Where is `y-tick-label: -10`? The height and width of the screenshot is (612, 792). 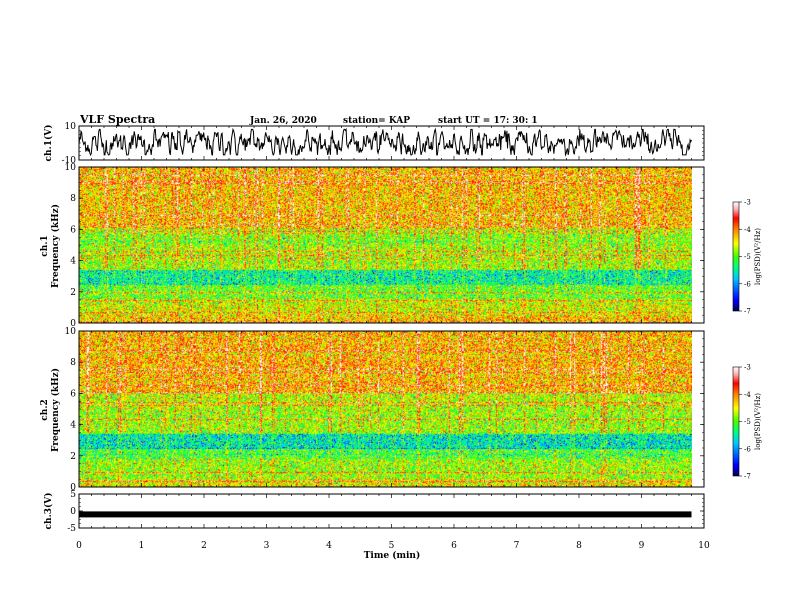
y-tick-label: -10 is located at coordinates (69, 161).